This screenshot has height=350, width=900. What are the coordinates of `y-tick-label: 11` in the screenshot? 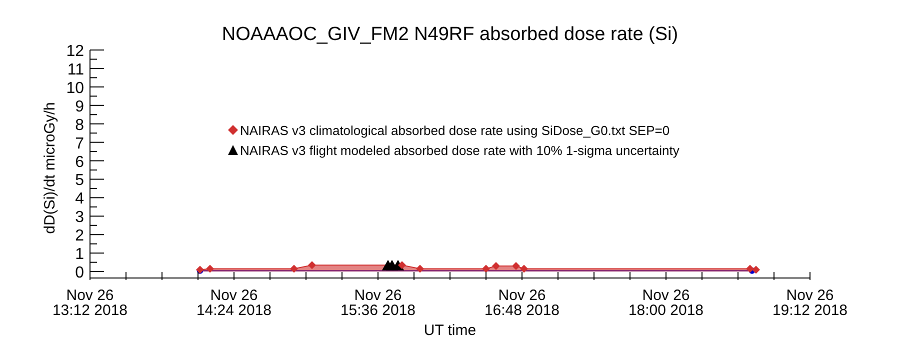 It's located at (75, 69).